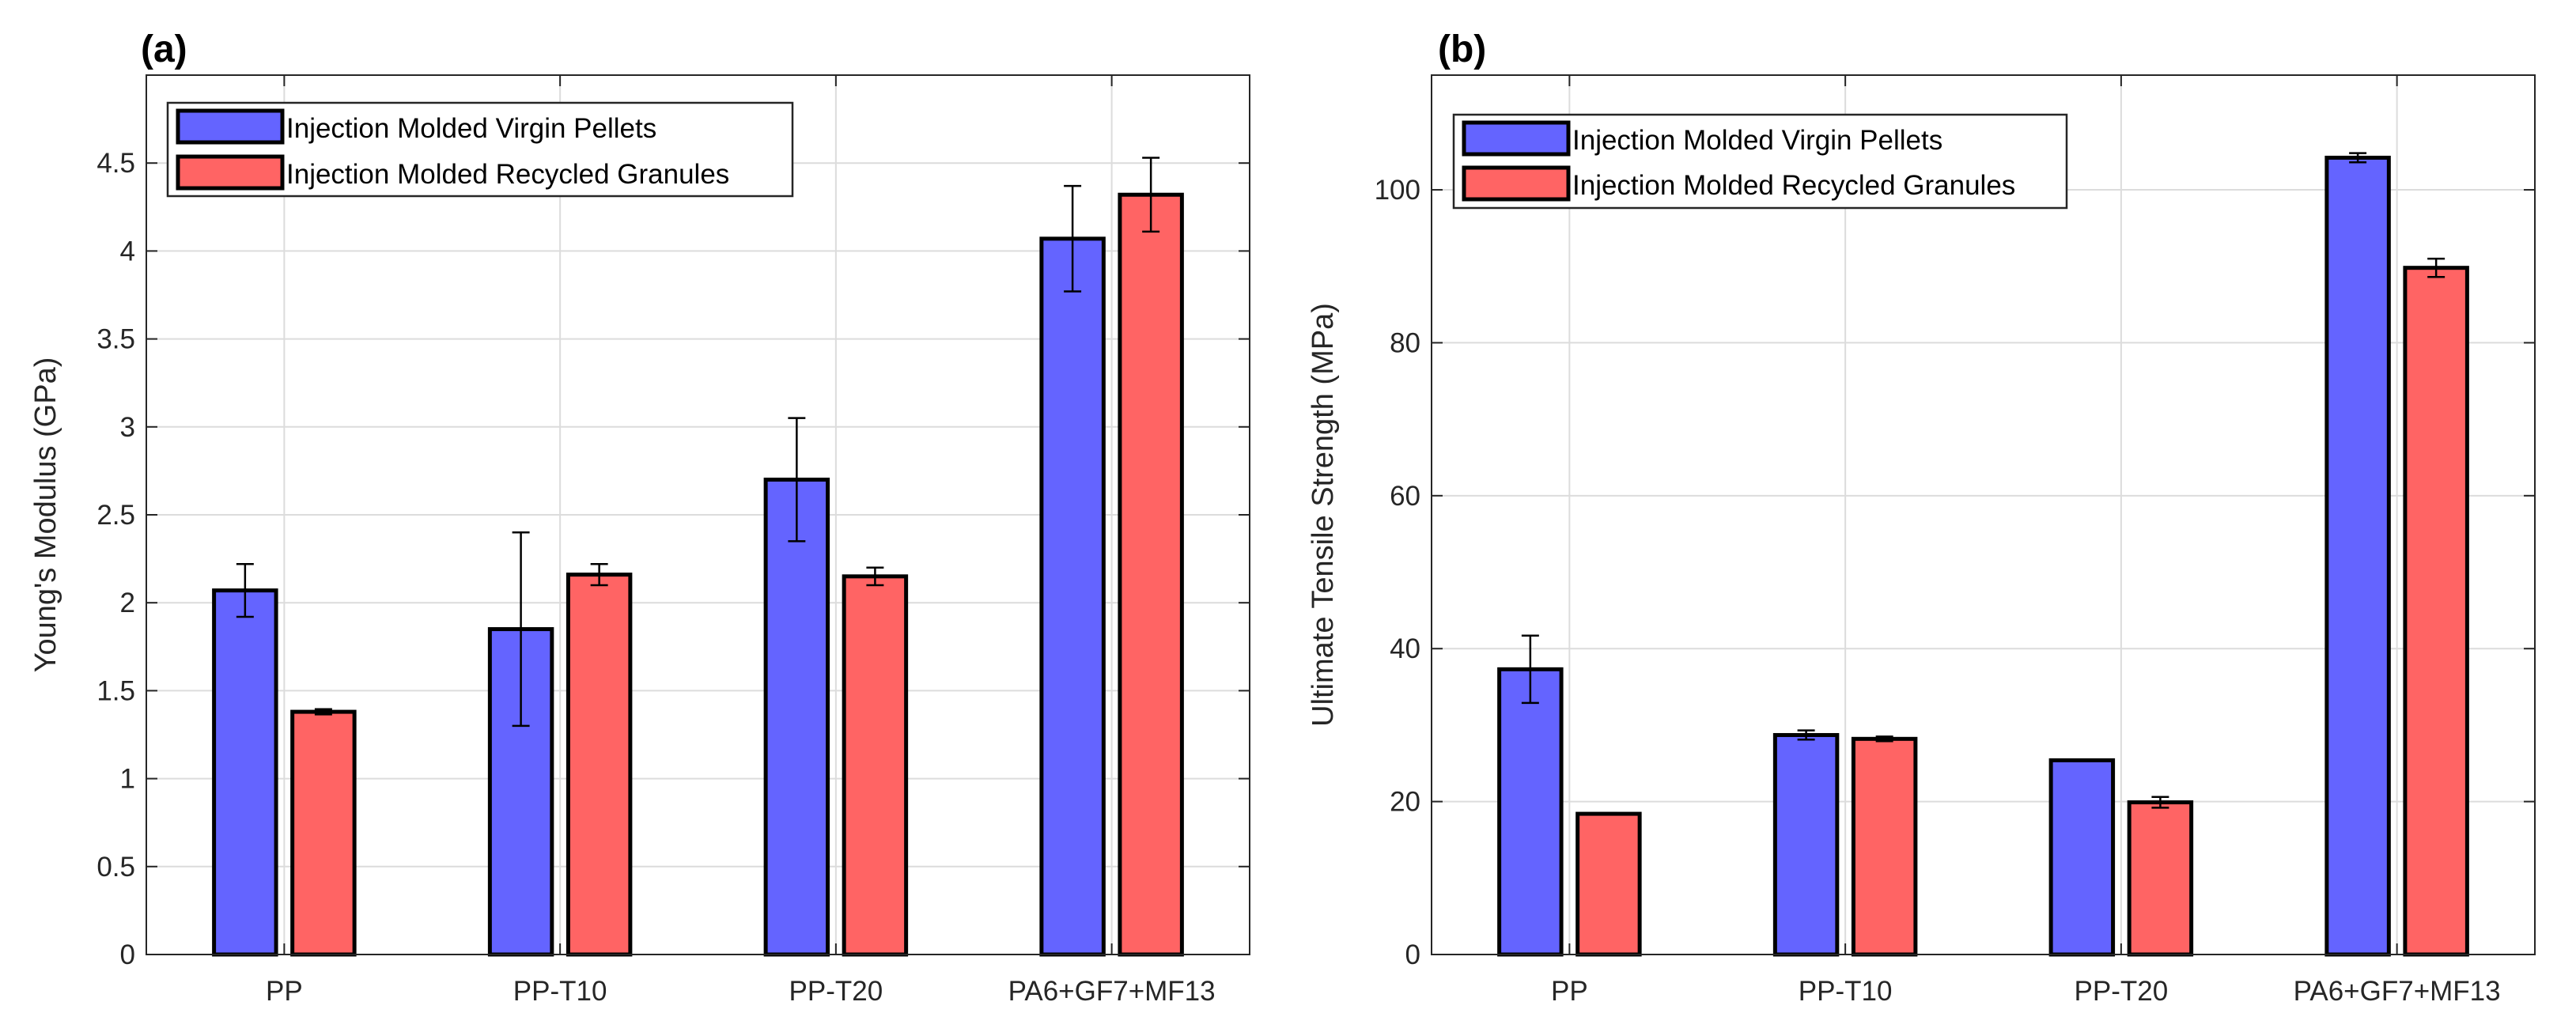 The height and width of the screenshot is (1032, 2576). Describe the element at coordinates (1324, 515) in the screenshot. I see `y-axis-label-b: Ultimate Tensile Strength (MPa)` at that location.